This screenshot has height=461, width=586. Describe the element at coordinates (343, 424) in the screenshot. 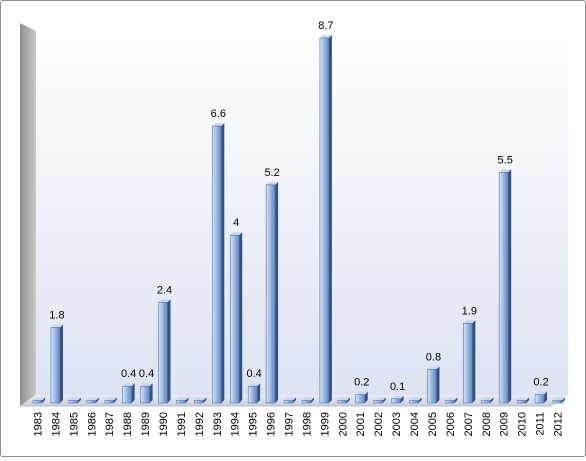

I see `x-tick-label-2000: 2000` at that location.